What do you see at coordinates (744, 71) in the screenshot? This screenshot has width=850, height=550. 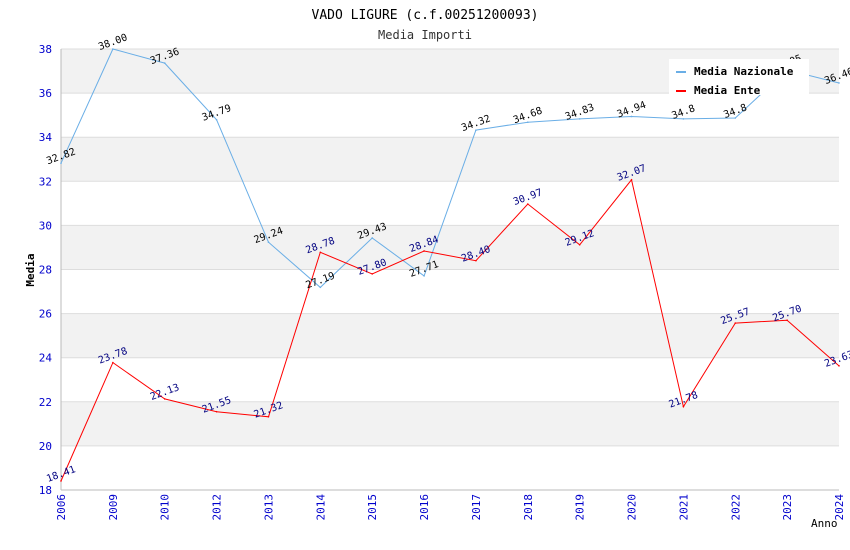 I see `legend-label-media-nazionale: Media Nazionale` at bounding box center [744, 71].